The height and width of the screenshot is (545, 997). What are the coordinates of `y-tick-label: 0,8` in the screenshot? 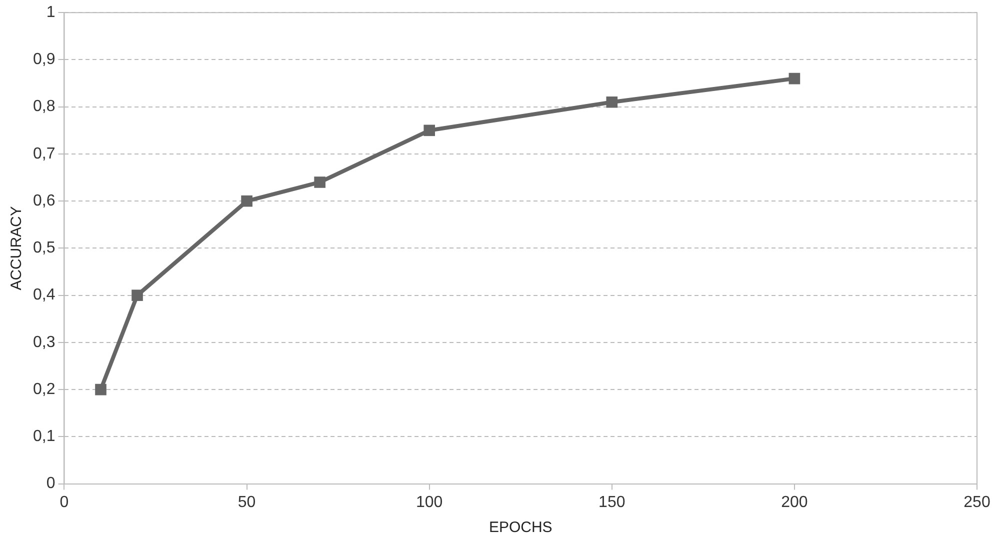 It's located at (44, 107).